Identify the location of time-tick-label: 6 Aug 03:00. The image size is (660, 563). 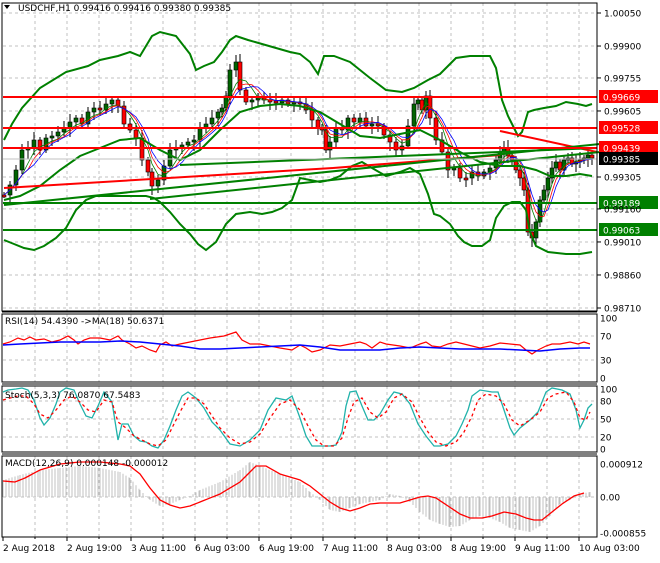
(222, 549).